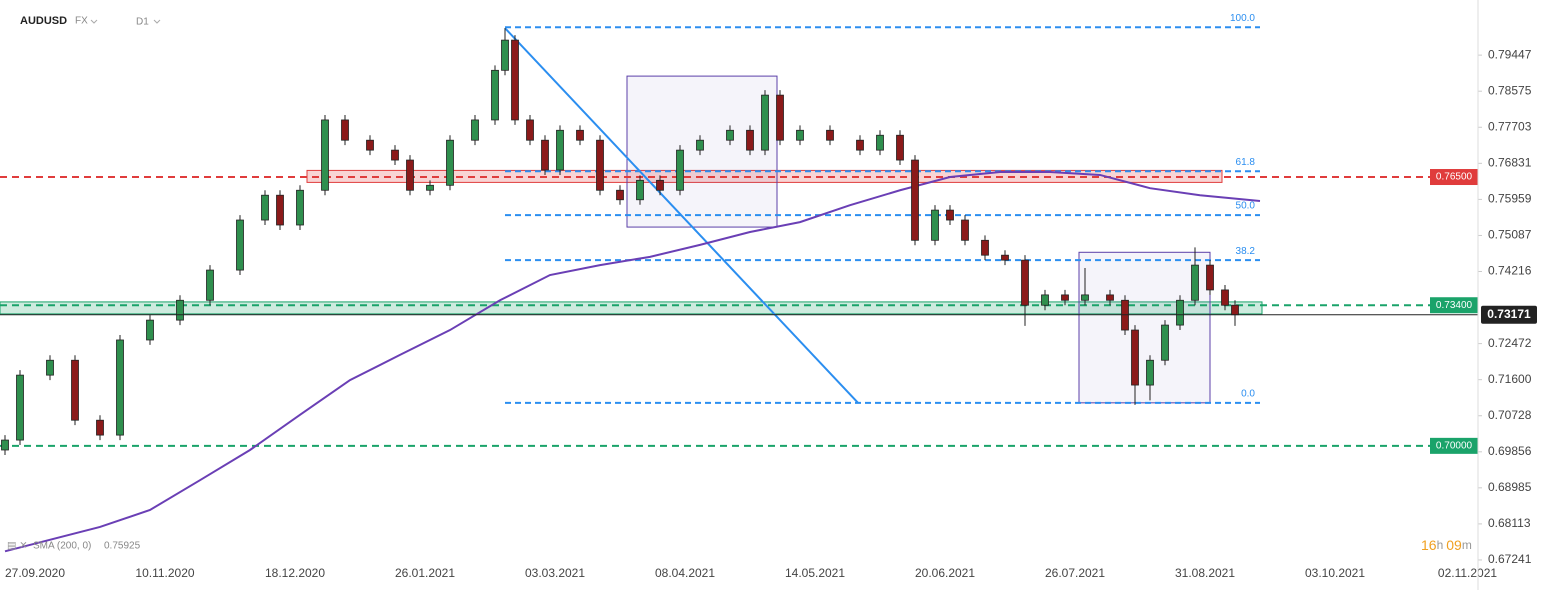 This screenshot has height=590, width=1546. I want to click on y-tick-label: 0.68113, so click(1509, 523).